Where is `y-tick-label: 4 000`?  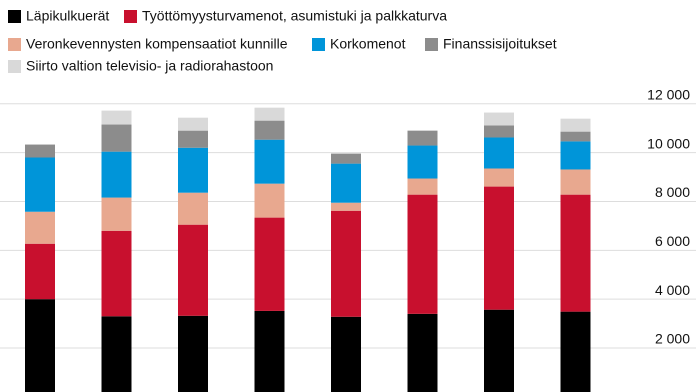 y-tick-label: 4 000 is located at coordinates (672, 290).